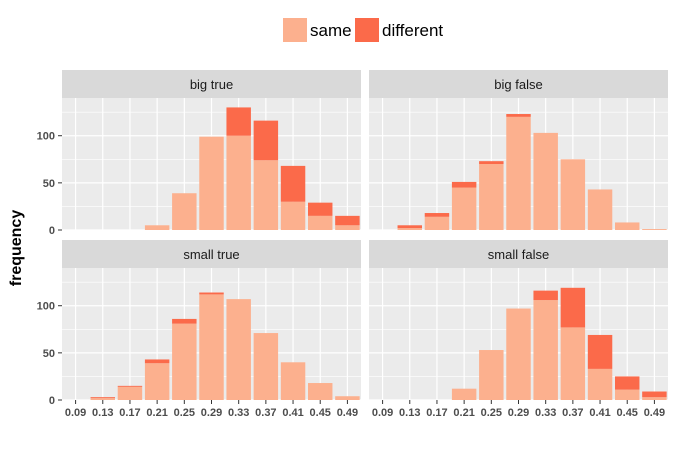 The width and height of the screenshot is (677, 452). I want to click on bar-different-small-false-0.49, so click(654, 394).